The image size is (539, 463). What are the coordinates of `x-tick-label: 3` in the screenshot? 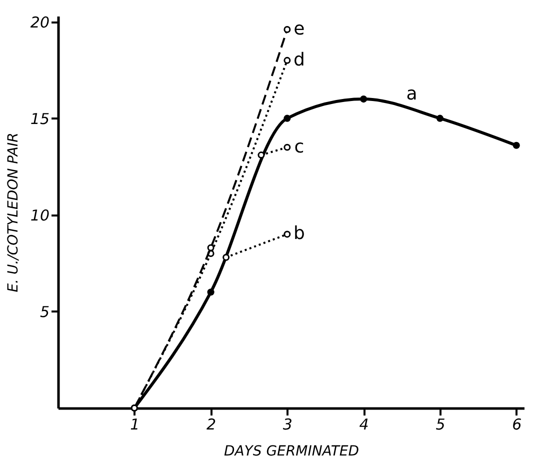 It's located at (287, 425).